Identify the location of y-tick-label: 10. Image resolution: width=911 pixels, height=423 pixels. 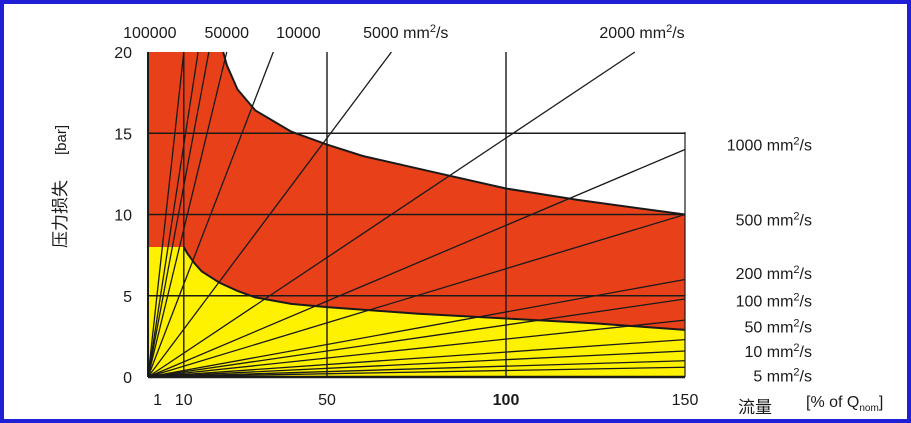
(123, 216).